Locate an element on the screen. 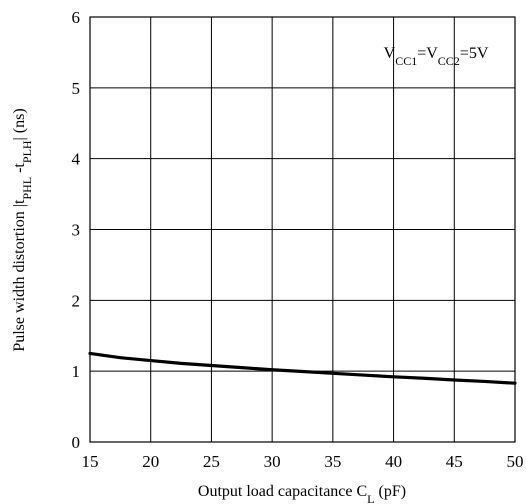 This screenshot has width=526, height=504. x-tick-label: 40 is located at coordinates (393, 461).